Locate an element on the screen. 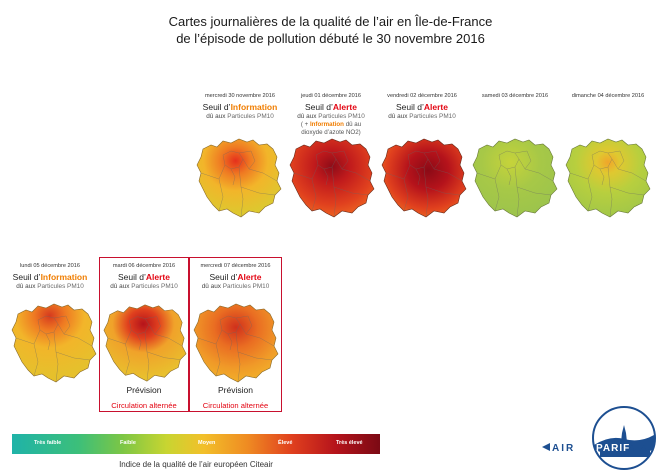 This screenshot has width=661, height=475. extra-notice-line2: dioxyde d’azote NO2) is located at coordinates (331, 132).